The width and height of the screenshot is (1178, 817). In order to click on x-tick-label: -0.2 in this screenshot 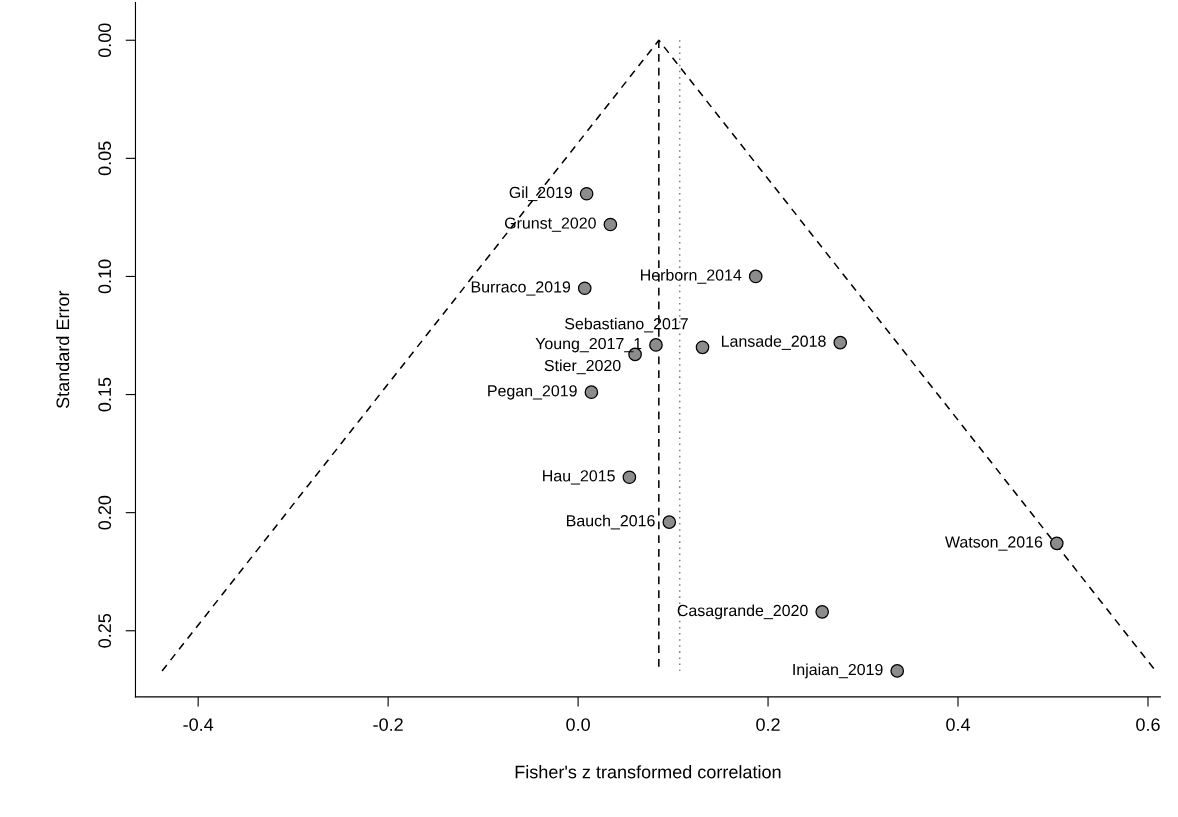, I will do `click(388, 724)`.